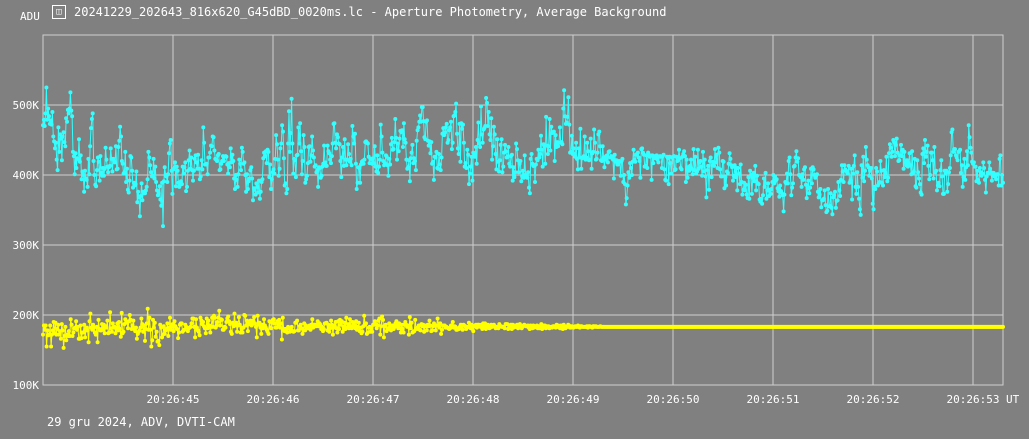 This screenshot has width=1029, height=439. I want to click on x-tick-label: 20:26:49, so click(573, 399).